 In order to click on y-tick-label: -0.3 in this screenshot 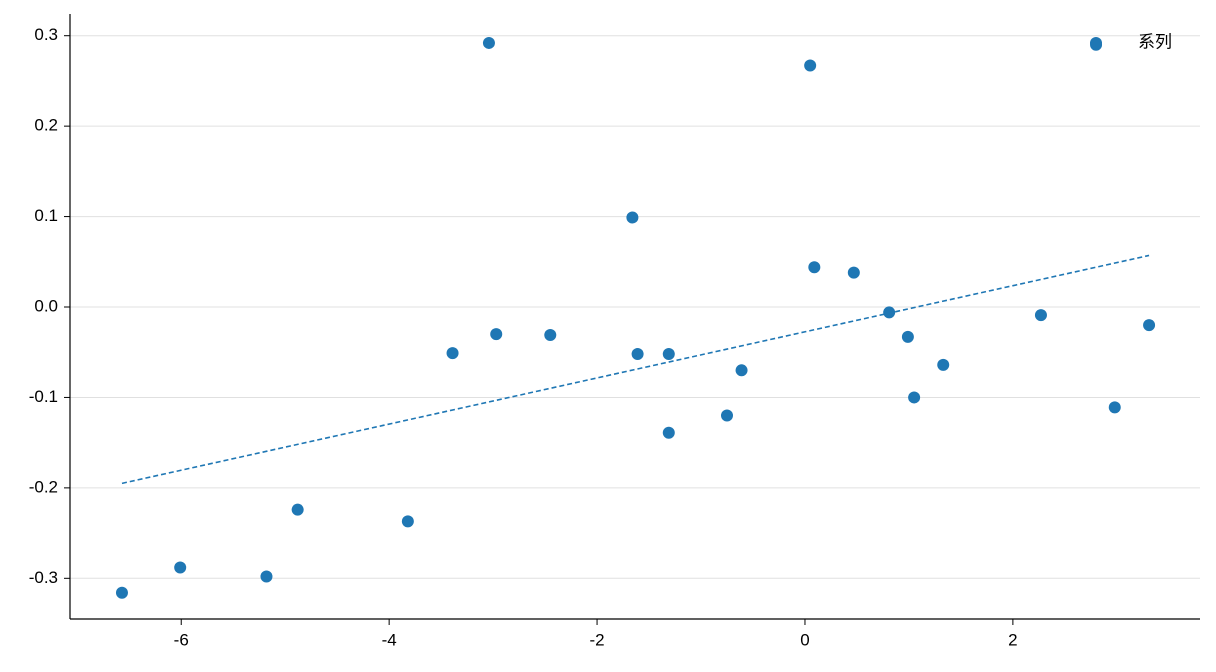, I will do `click(43, 577)`.